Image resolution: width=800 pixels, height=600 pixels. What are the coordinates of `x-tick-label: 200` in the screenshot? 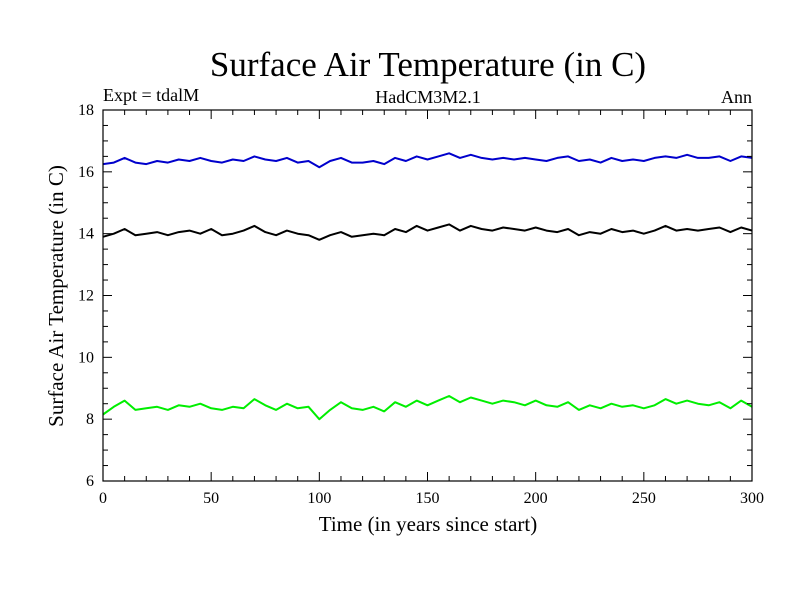 It's located at (536, 498).